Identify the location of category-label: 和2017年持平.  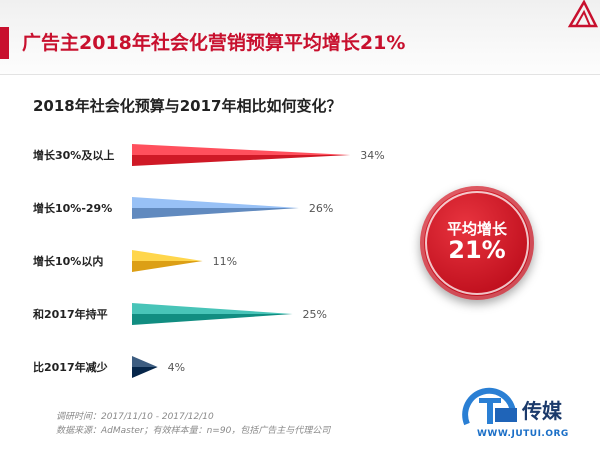
(70, 314).